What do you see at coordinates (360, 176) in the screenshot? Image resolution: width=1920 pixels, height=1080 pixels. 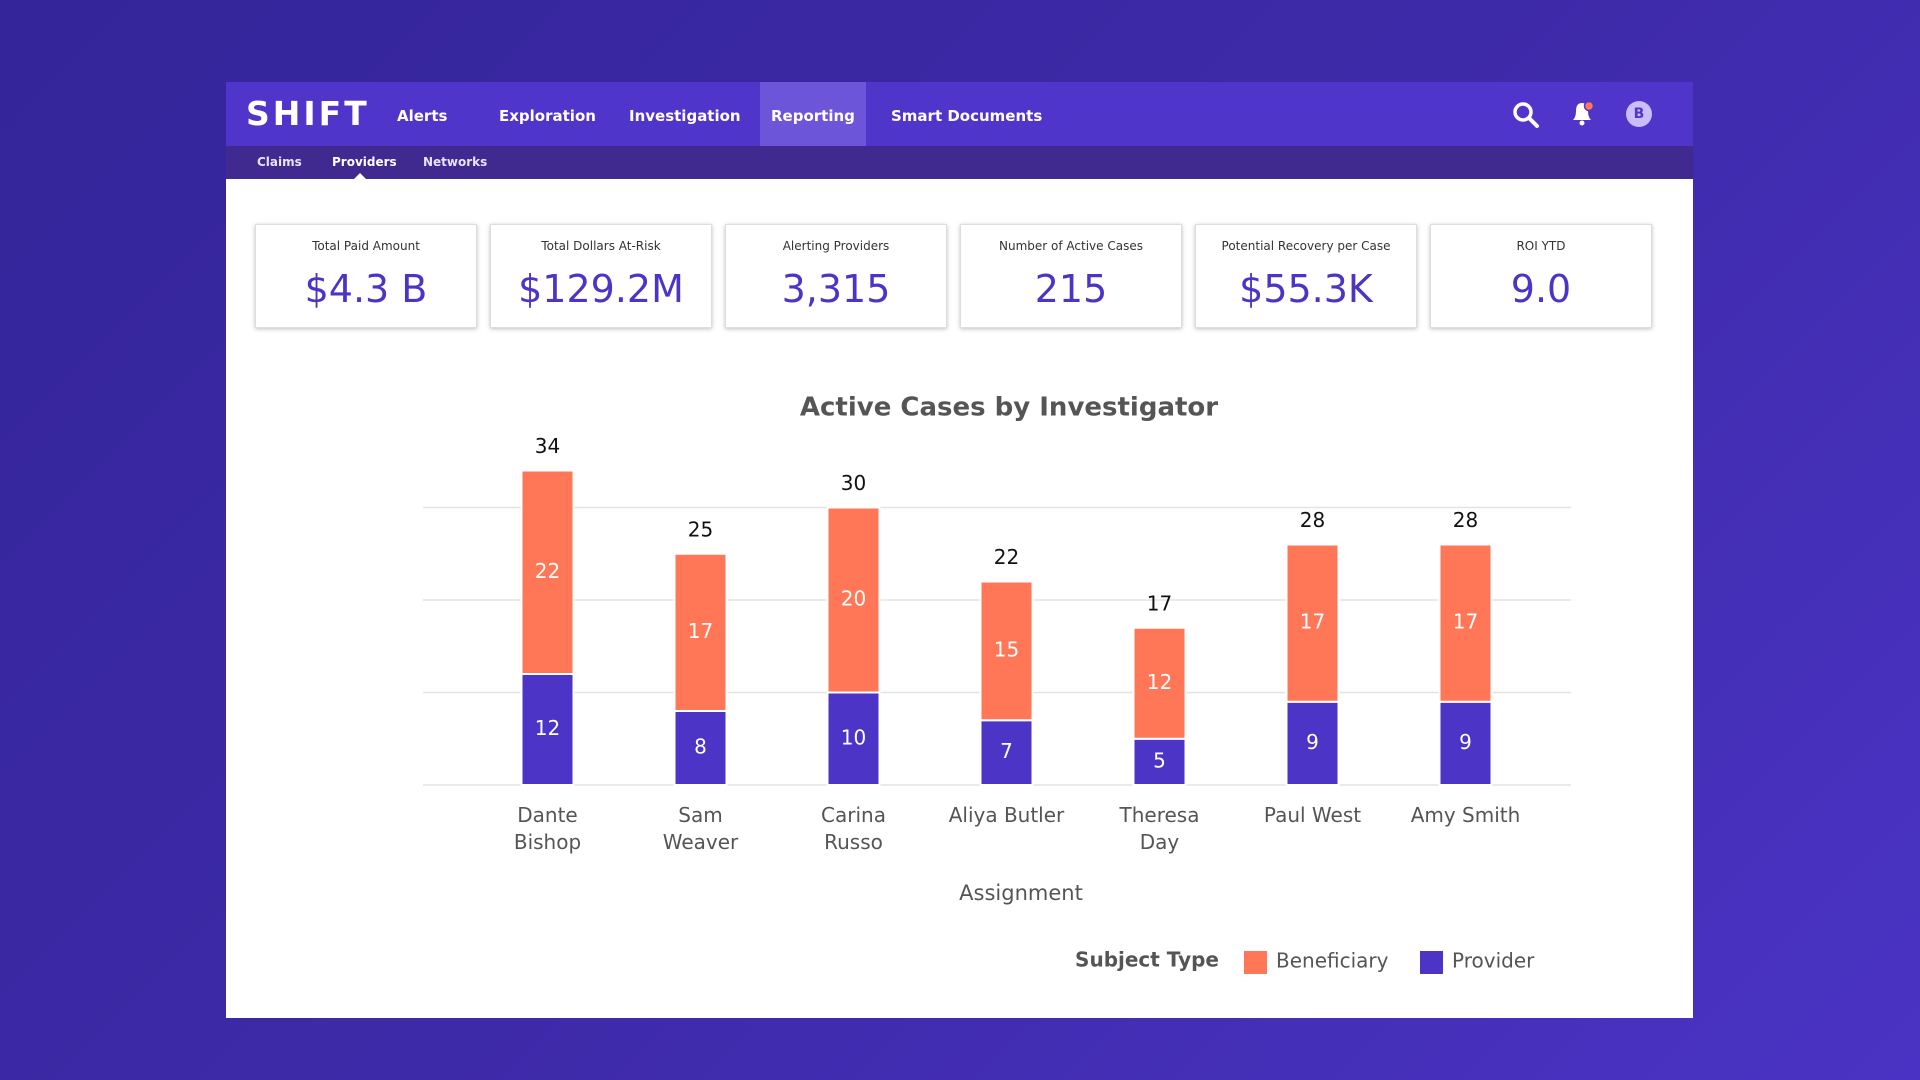 I see `active-indicator` at bounding box center [360, 176].